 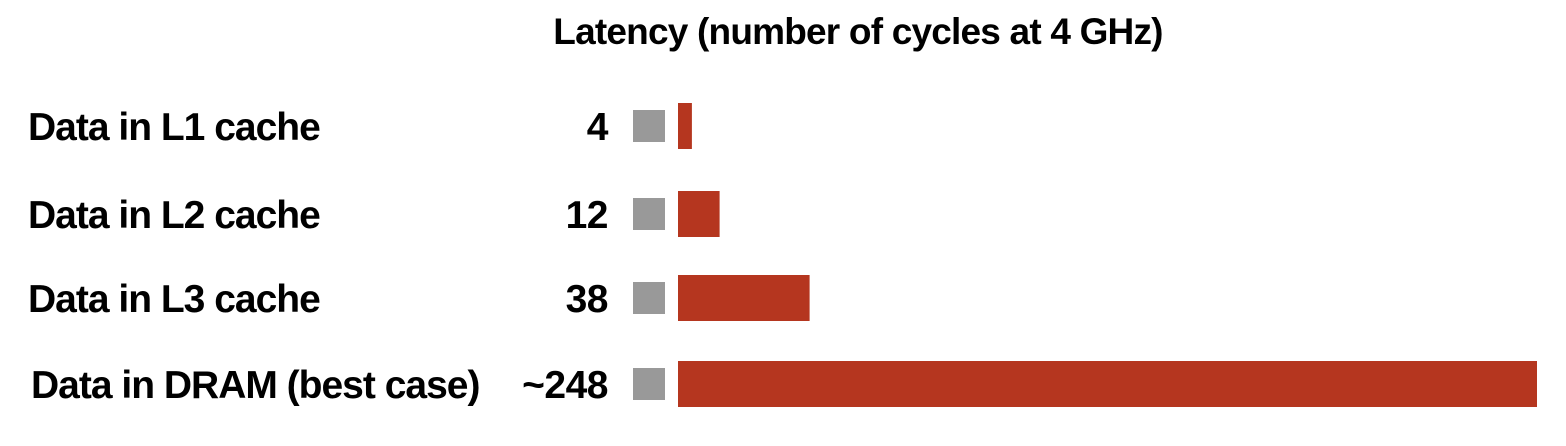 What do you see at coordinates (587, 299) in the screenshot?
I see `value-label: 38` at bounding box center [587, 299].